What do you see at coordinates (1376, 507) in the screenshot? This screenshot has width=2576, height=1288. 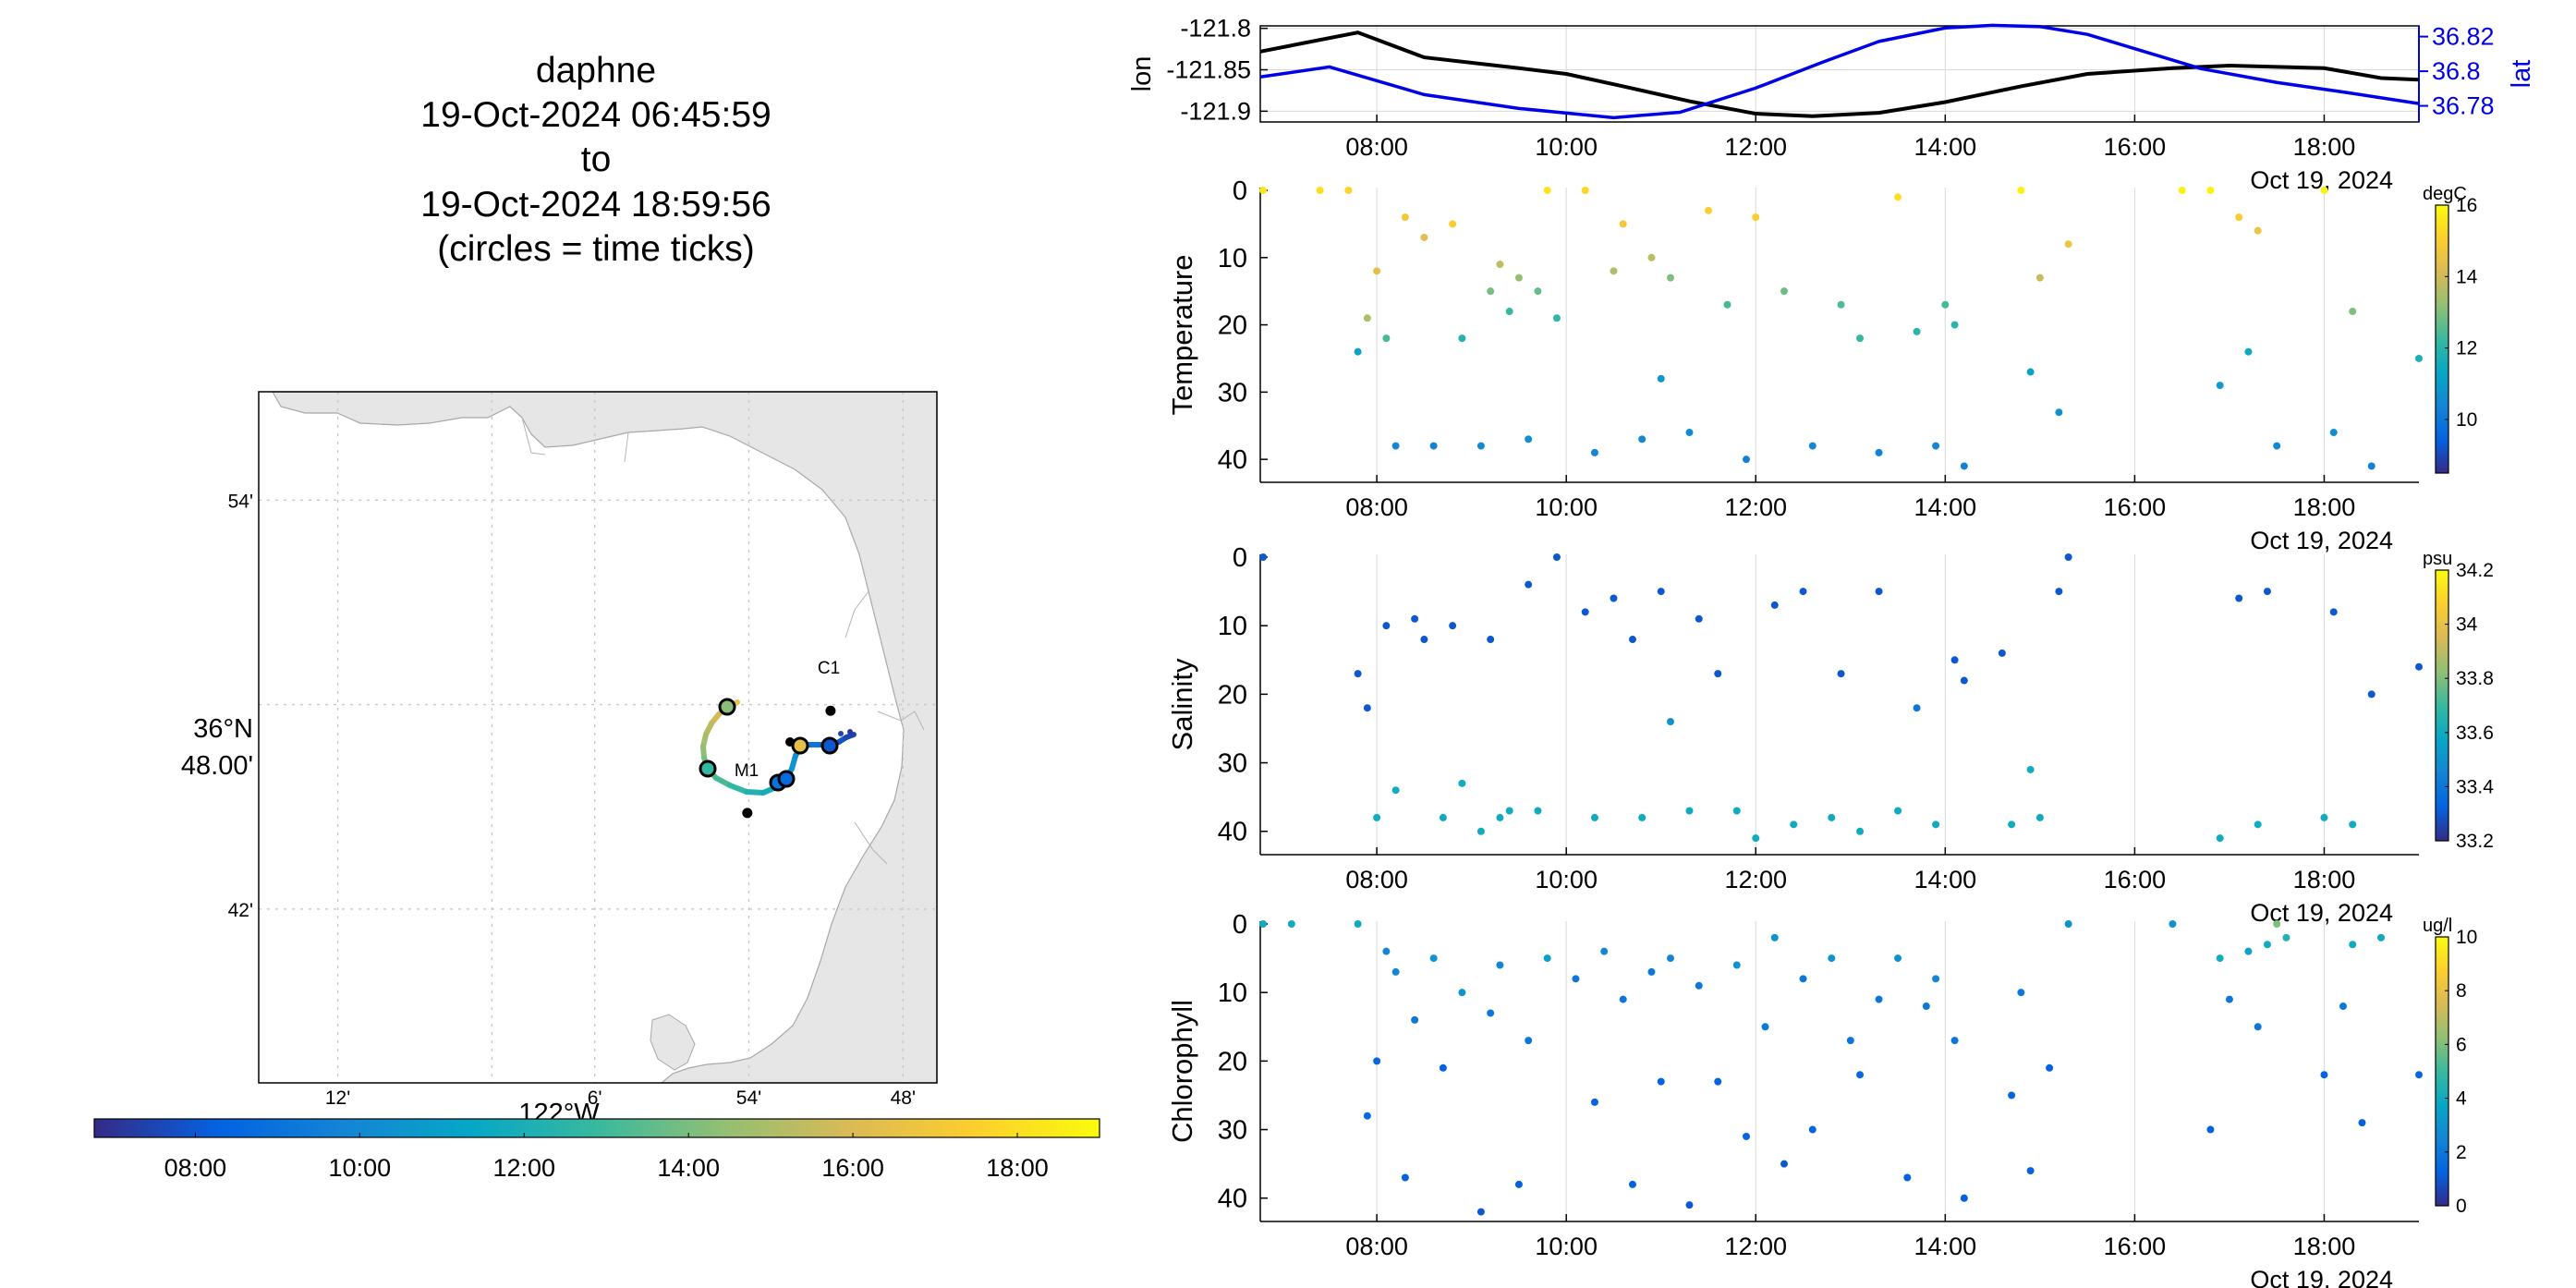 I see `temp-xtick-label: 08:00` at bounding box center [1376, 507].